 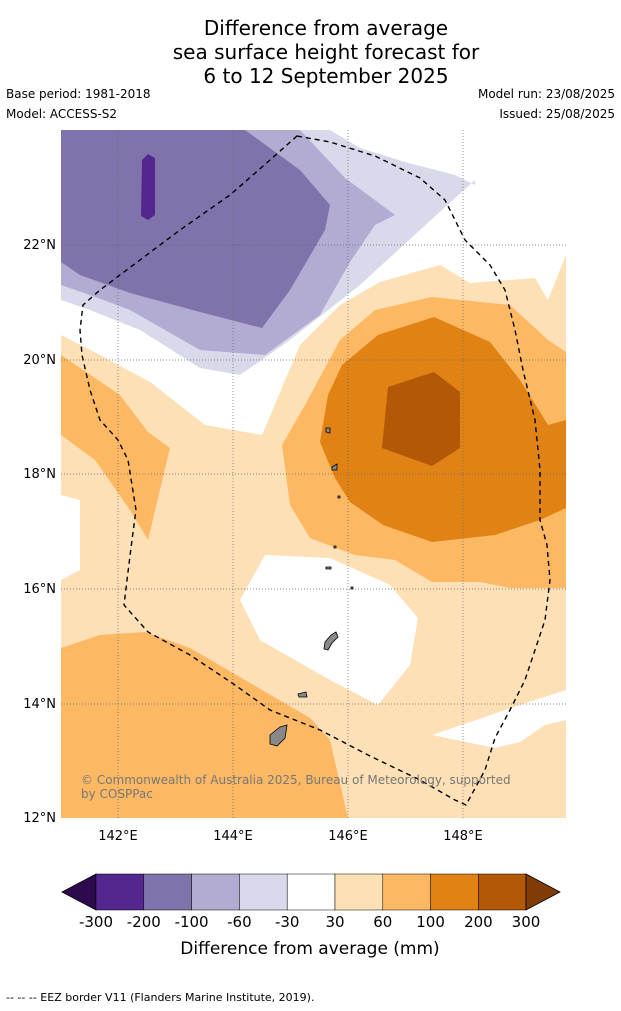 What do you see at coordinates (382, 922) in the screenshot?
I see `colorbar-tick: 60` at bounding box center [382, 922].